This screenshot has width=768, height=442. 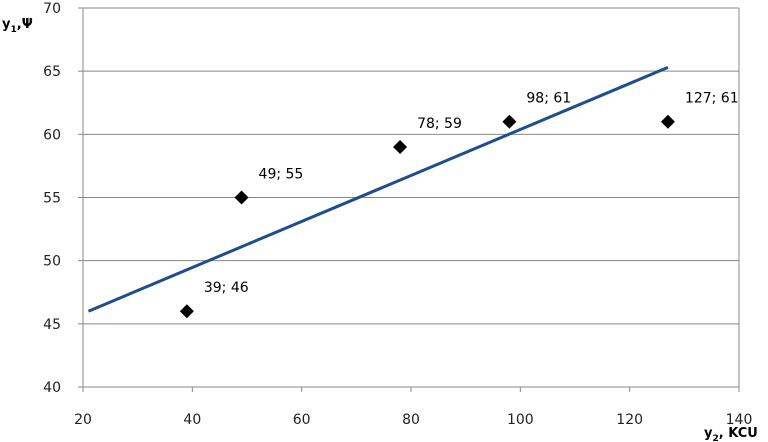 What do you see at coordinates (52, 135) in the screenshot?
I see `y-tick-label: 60` at bounding box center [52, 135].